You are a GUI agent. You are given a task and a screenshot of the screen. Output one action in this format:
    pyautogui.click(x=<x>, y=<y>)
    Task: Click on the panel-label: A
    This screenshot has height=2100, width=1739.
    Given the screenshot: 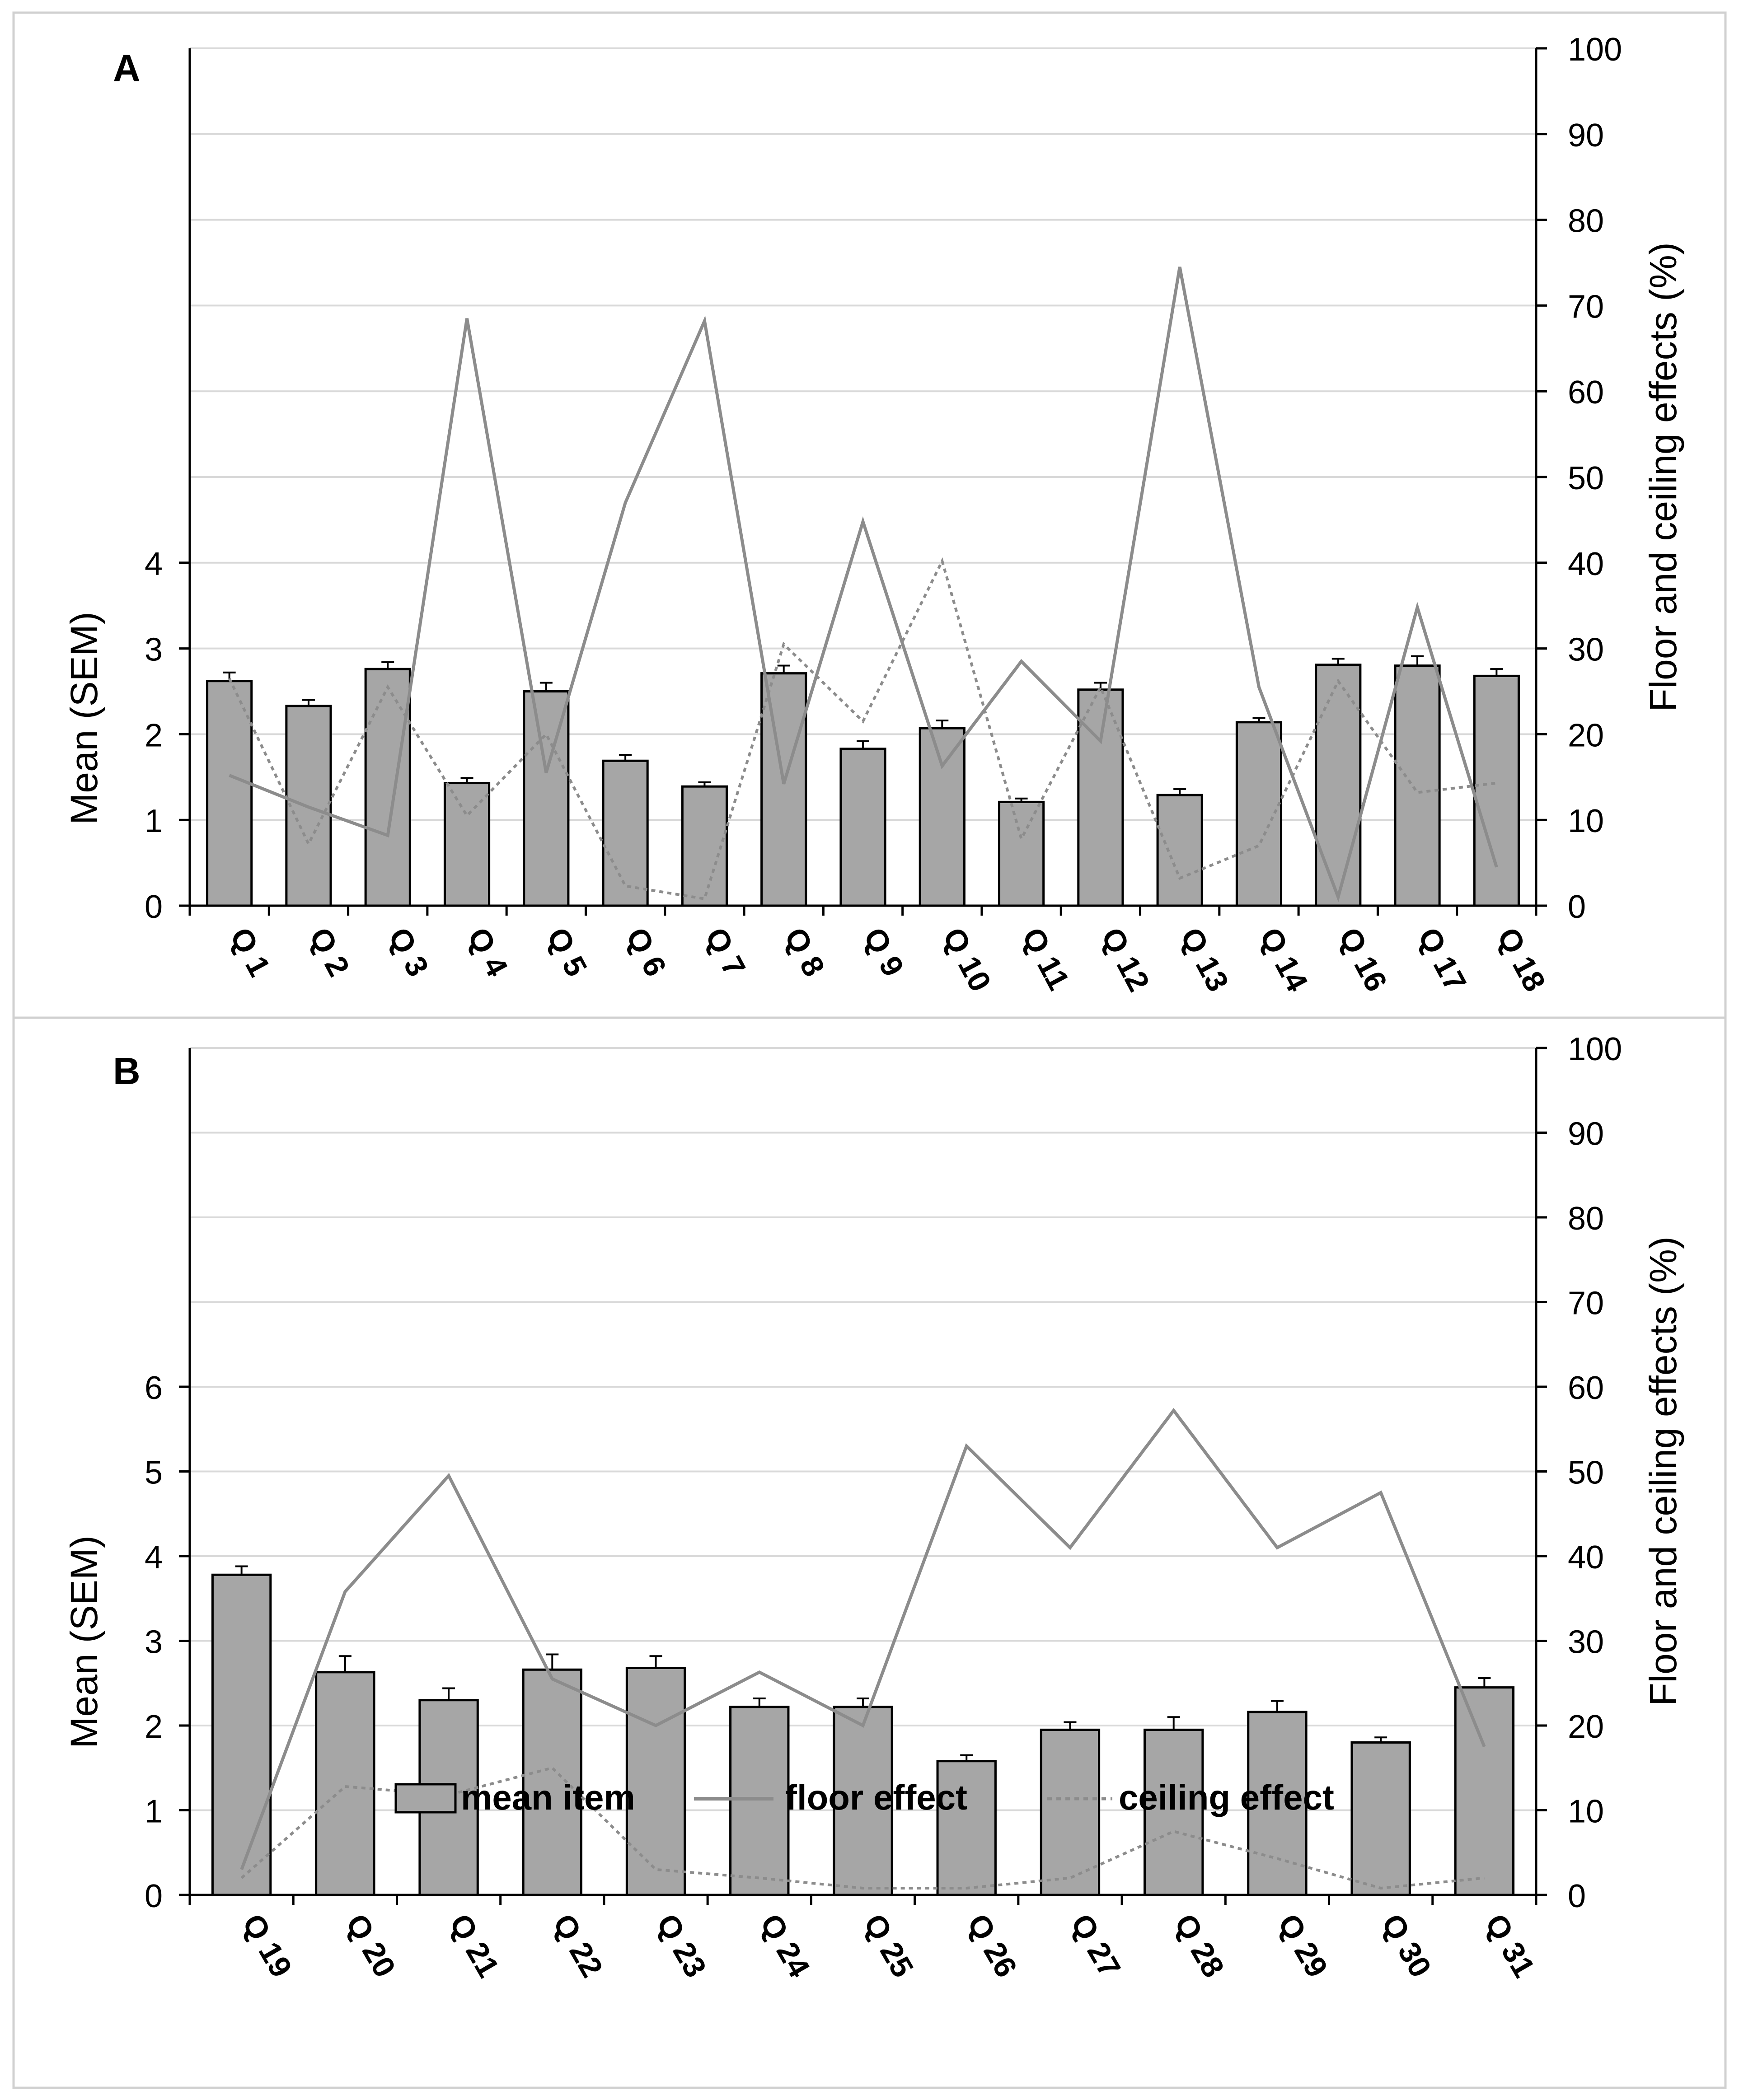 What is the action you would take?
    pyautogui.click(x=127, y=68)
    